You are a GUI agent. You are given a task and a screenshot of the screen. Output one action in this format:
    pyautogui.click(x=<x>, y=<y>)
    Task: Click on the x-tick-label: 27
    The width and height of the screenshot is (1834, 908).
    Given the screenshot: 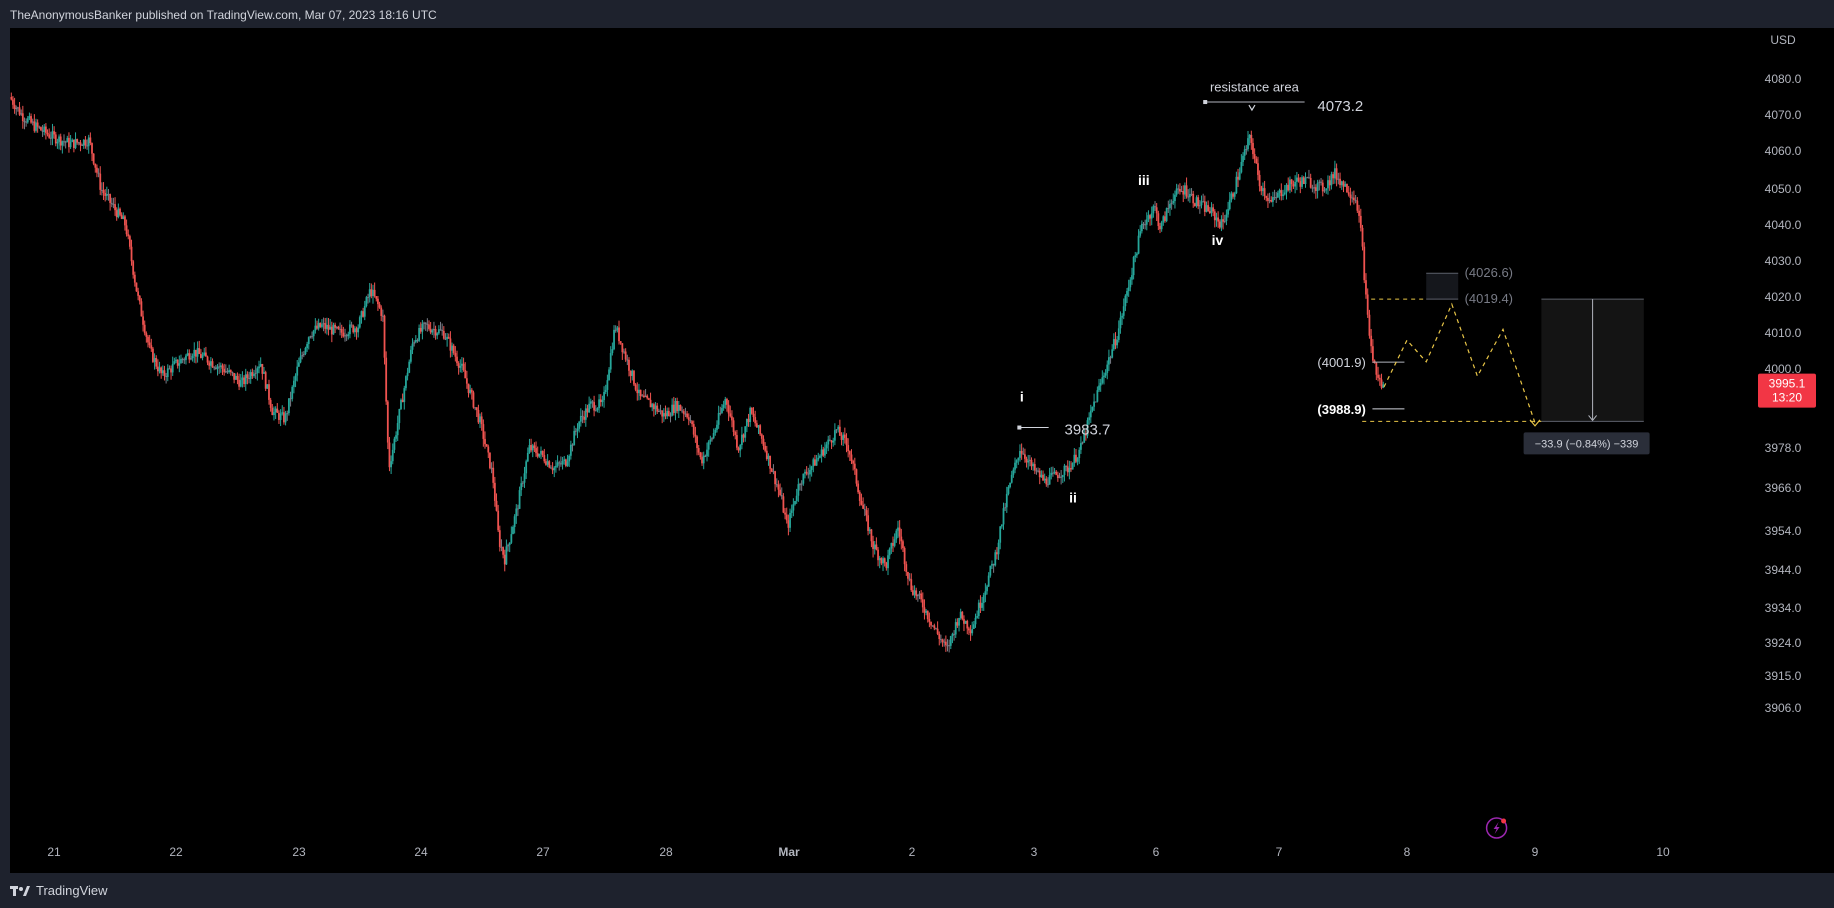 What is the action you would take?
    pyautogui.click(x=543, y=852)
    